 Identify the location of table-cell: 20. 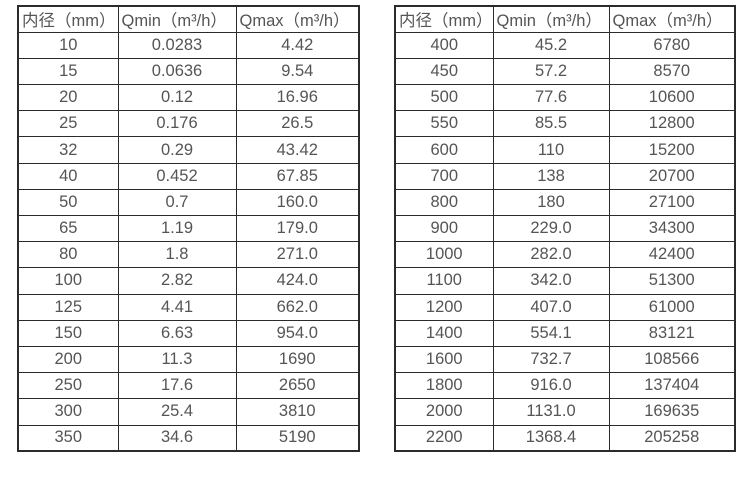
(68, 98).